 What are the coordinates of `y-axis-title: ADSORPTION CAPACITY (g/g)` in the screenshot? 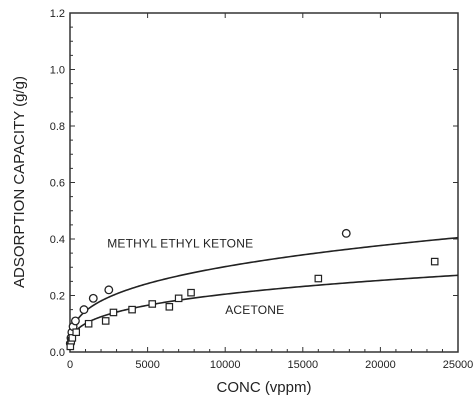 It's located at (19, 182).